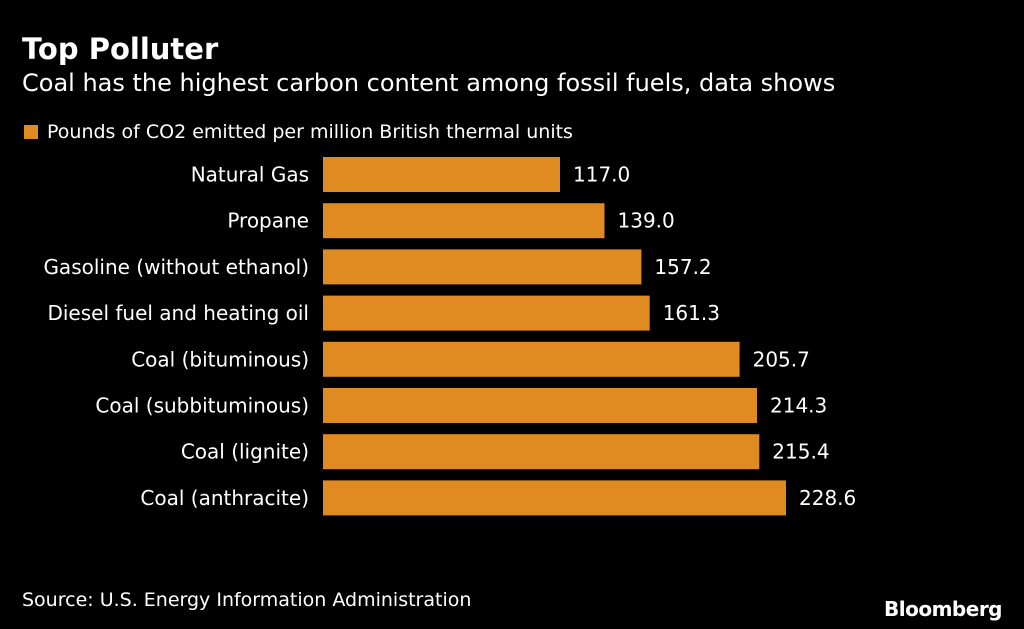  Describe the element at coordinates (202, 406) in the screenshot. I see `category-label: Coal (subbituminous)` at that location.